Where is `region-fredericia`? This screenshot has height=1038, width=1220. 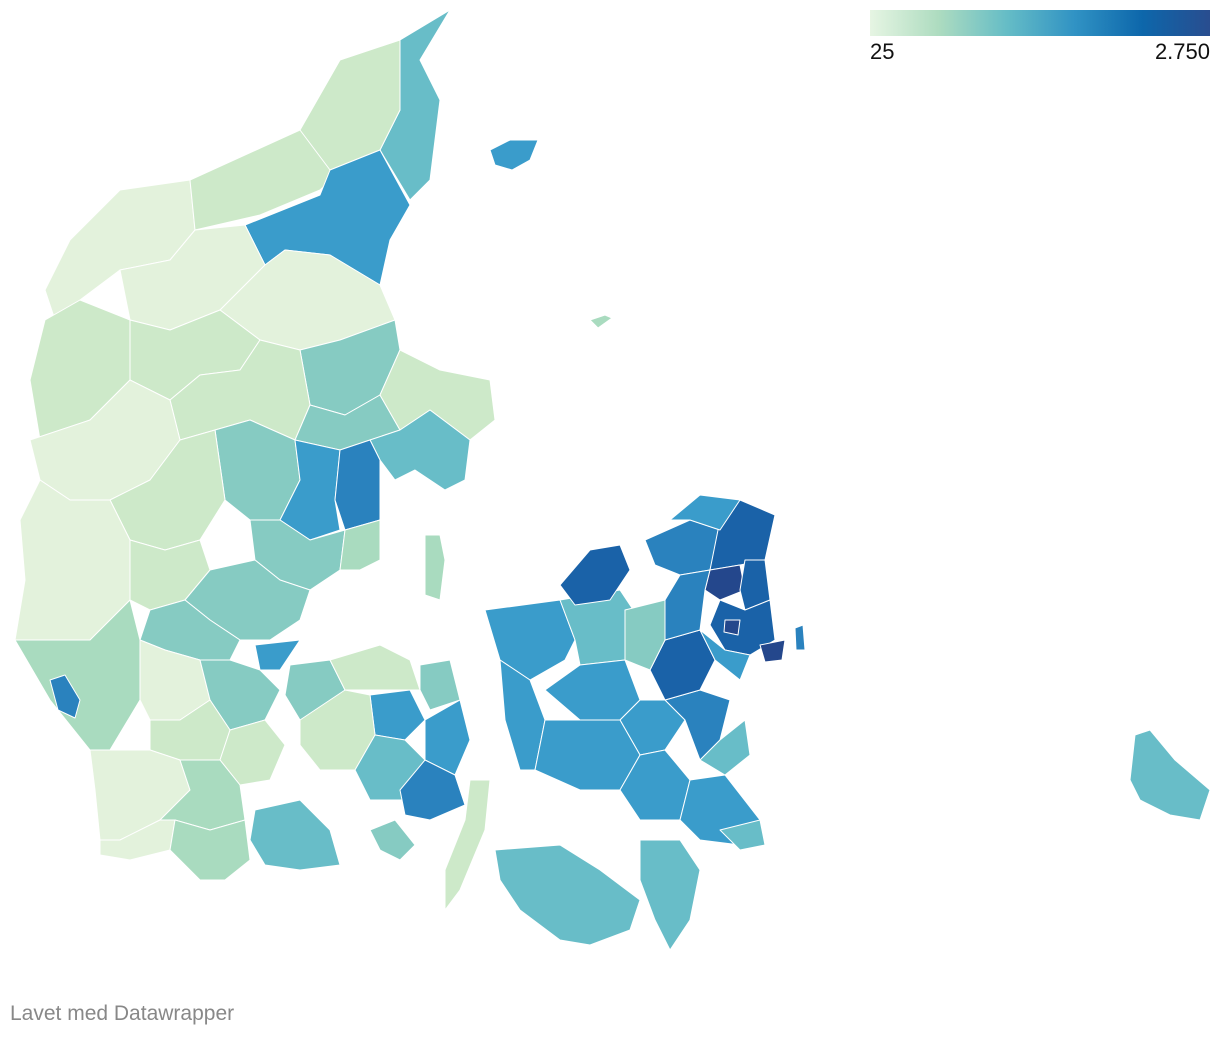
region-fredericia is located at coordinates (277, 655).